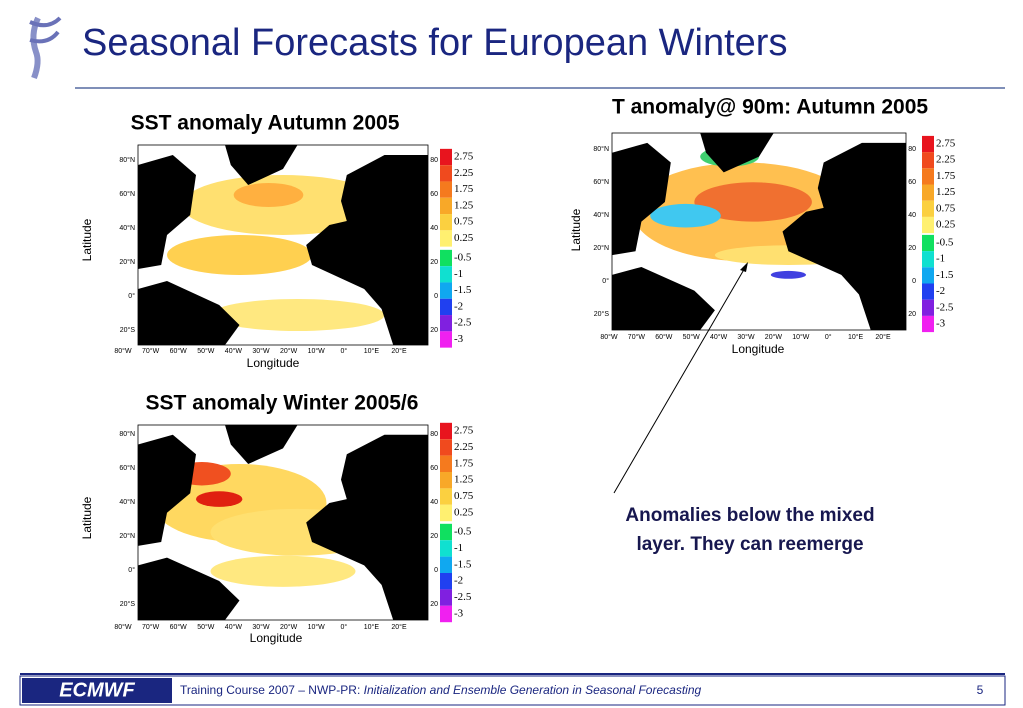 The width and height of the screenshot is (1023, 708). I want to click on lon-label: 70°W, so click(151, 351).